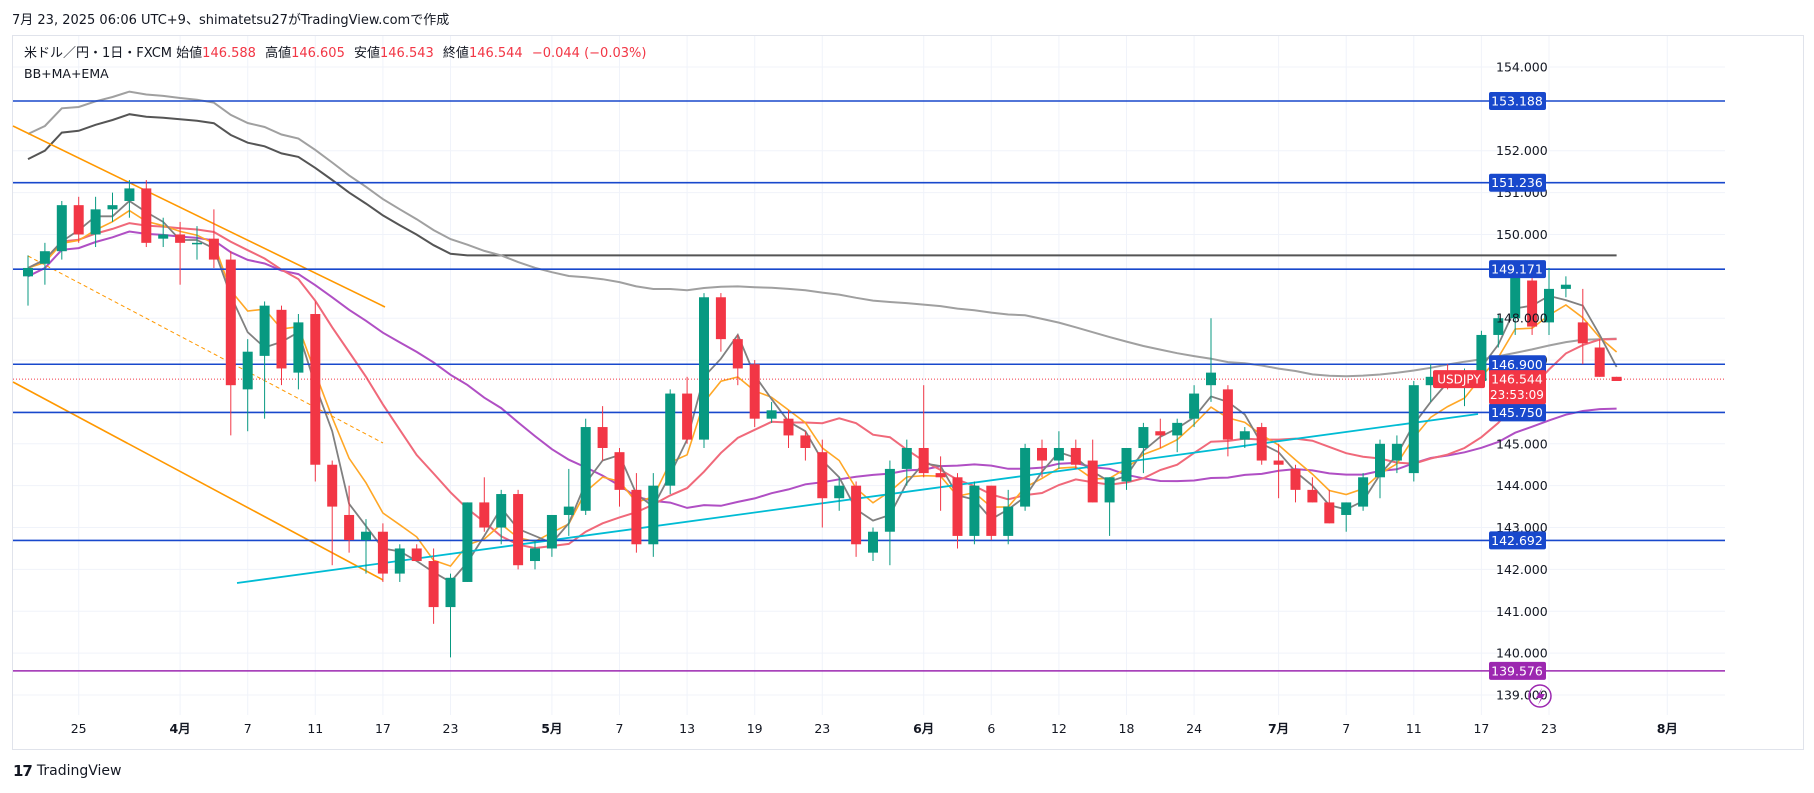 Image resolution: width=1814 pixels, height=793 pixels. Describe the element at coordinates (1667, 728) in the screenshot. I see `x-tick-label: 8月` at that location.